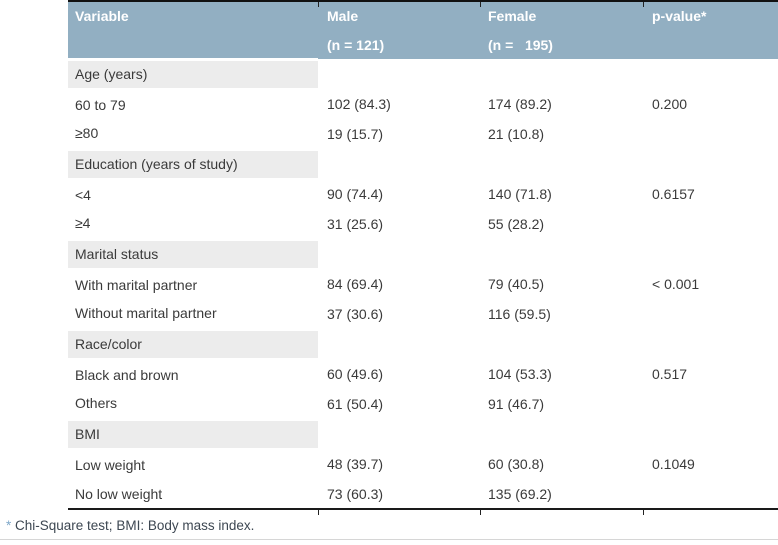 This screenshot has width=778, height=545. Describe the element at coordinates (516, 404) in the screenshot. I see `cell-female: 91 (46.7)` at that location.